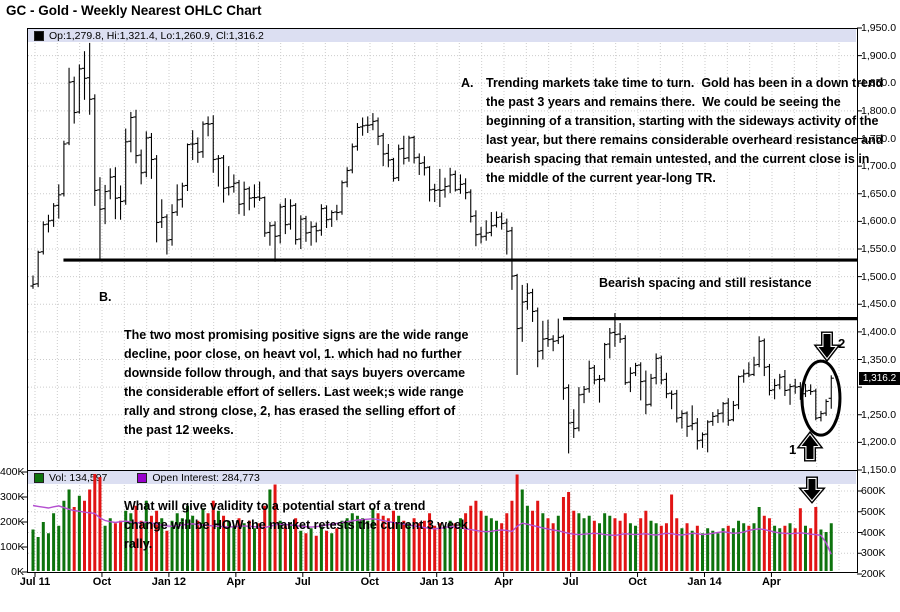 The height and width of the screenshot is (612, 900). I want to click on chart-title: GC - Gold - Weekly Nearest OHLC Chart, so click(134, 10).